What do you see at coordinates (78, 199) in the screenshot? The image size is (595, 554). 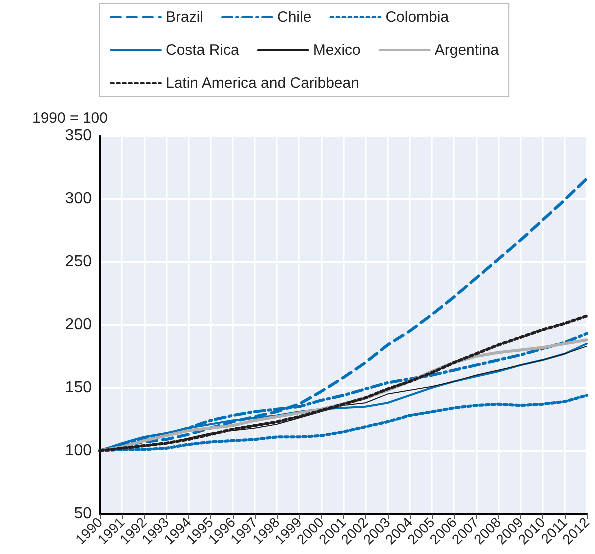 I see `y-tick-label: 300` at bounding box center [78, 199].